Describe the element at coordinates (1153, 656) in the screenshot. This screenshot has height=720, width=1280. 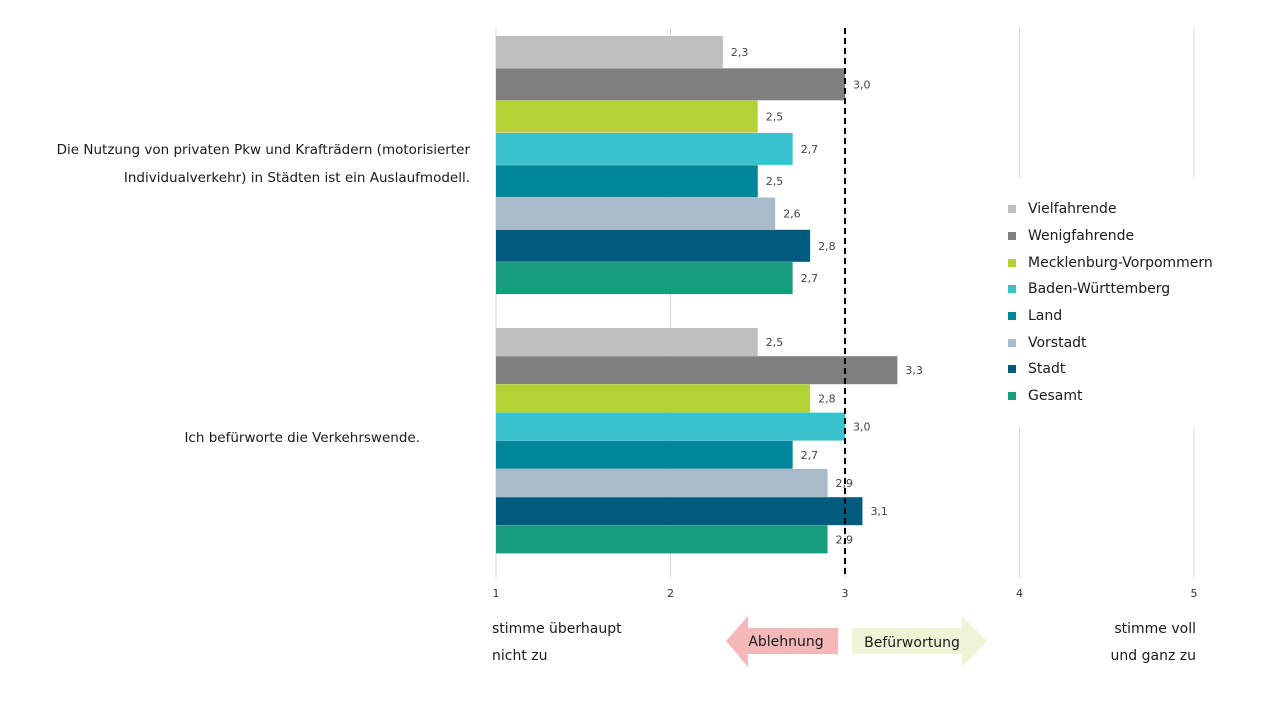
I see `scale-label-right-line-2: und ganz zu` at that location.